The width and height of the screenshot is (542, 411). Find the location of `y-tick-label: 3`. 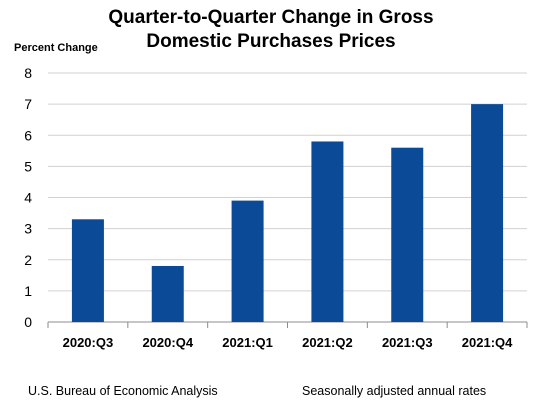

y-tick-label: 3 is located at coordinates (28, 229).